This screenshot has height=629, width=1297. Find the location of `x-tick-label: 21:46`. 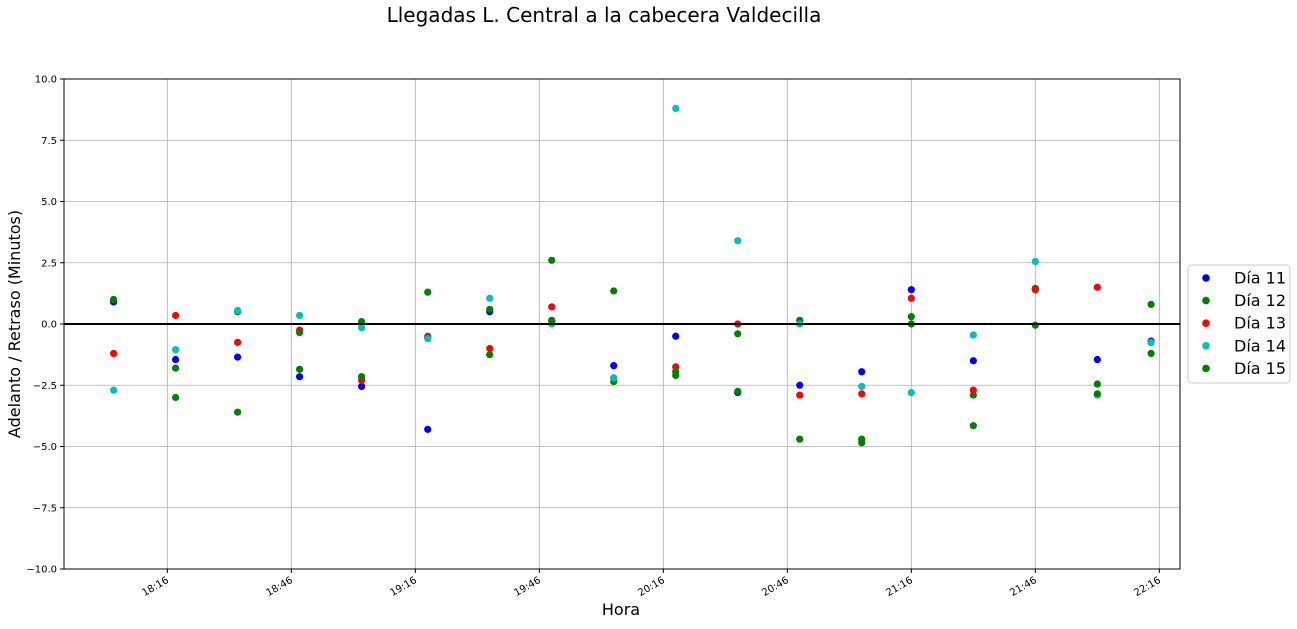

x-tick-label: 21:46 is located at coordinates (1023, 587).